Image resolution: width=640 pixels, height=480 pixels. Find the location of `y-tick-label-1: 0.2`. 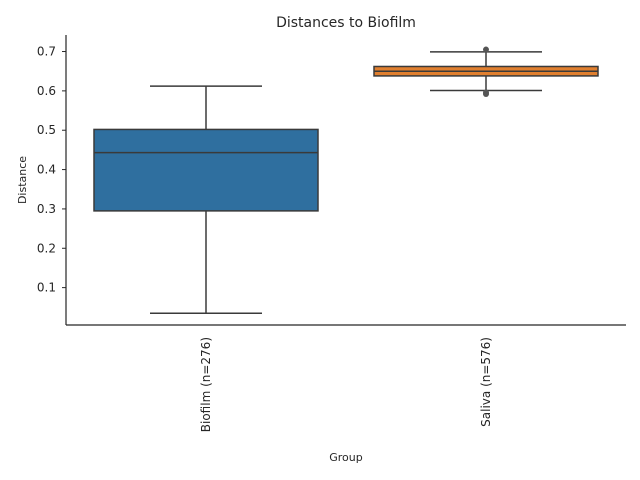

y-tick-label-1: 0.2 is located at coordinates (46, 248).